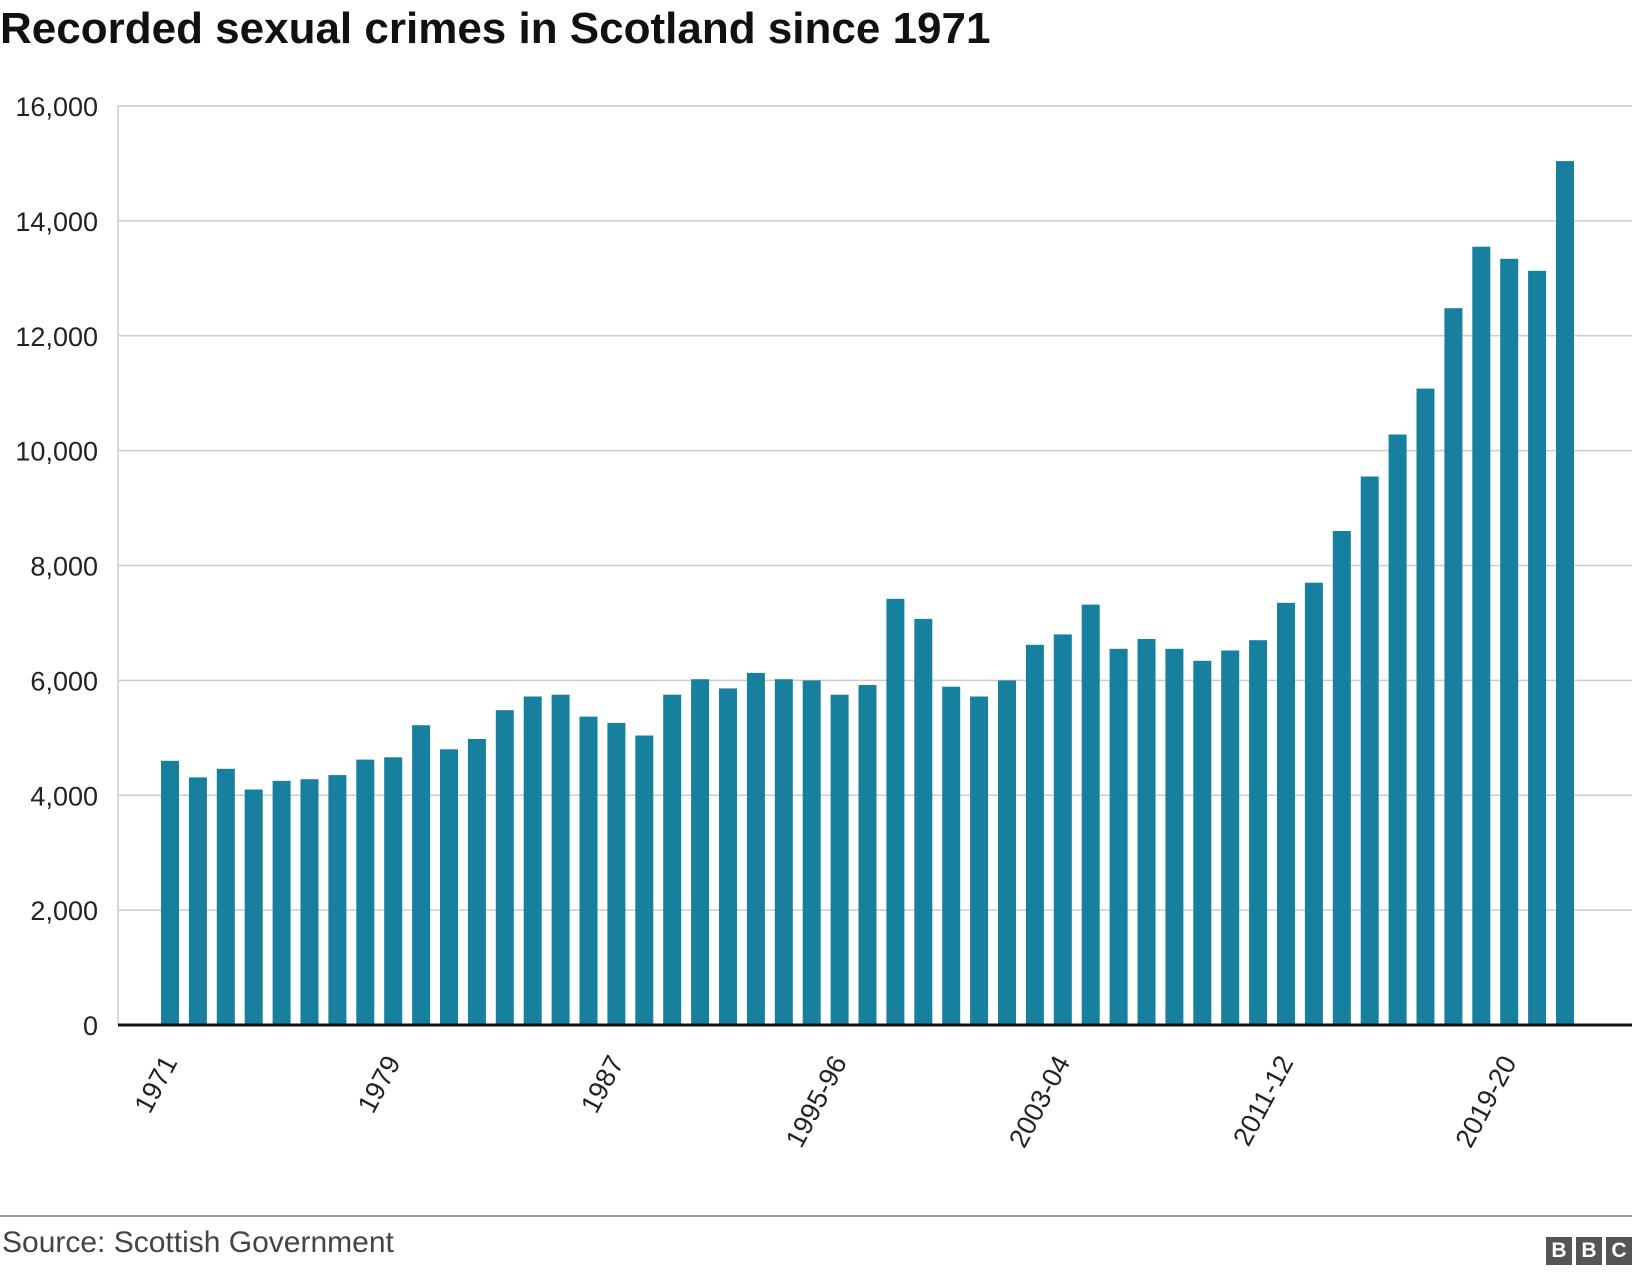 The height and width of the screenshot is (1272, 1632). I want to click on x-tick-label: 1979, so click(379, 1084).